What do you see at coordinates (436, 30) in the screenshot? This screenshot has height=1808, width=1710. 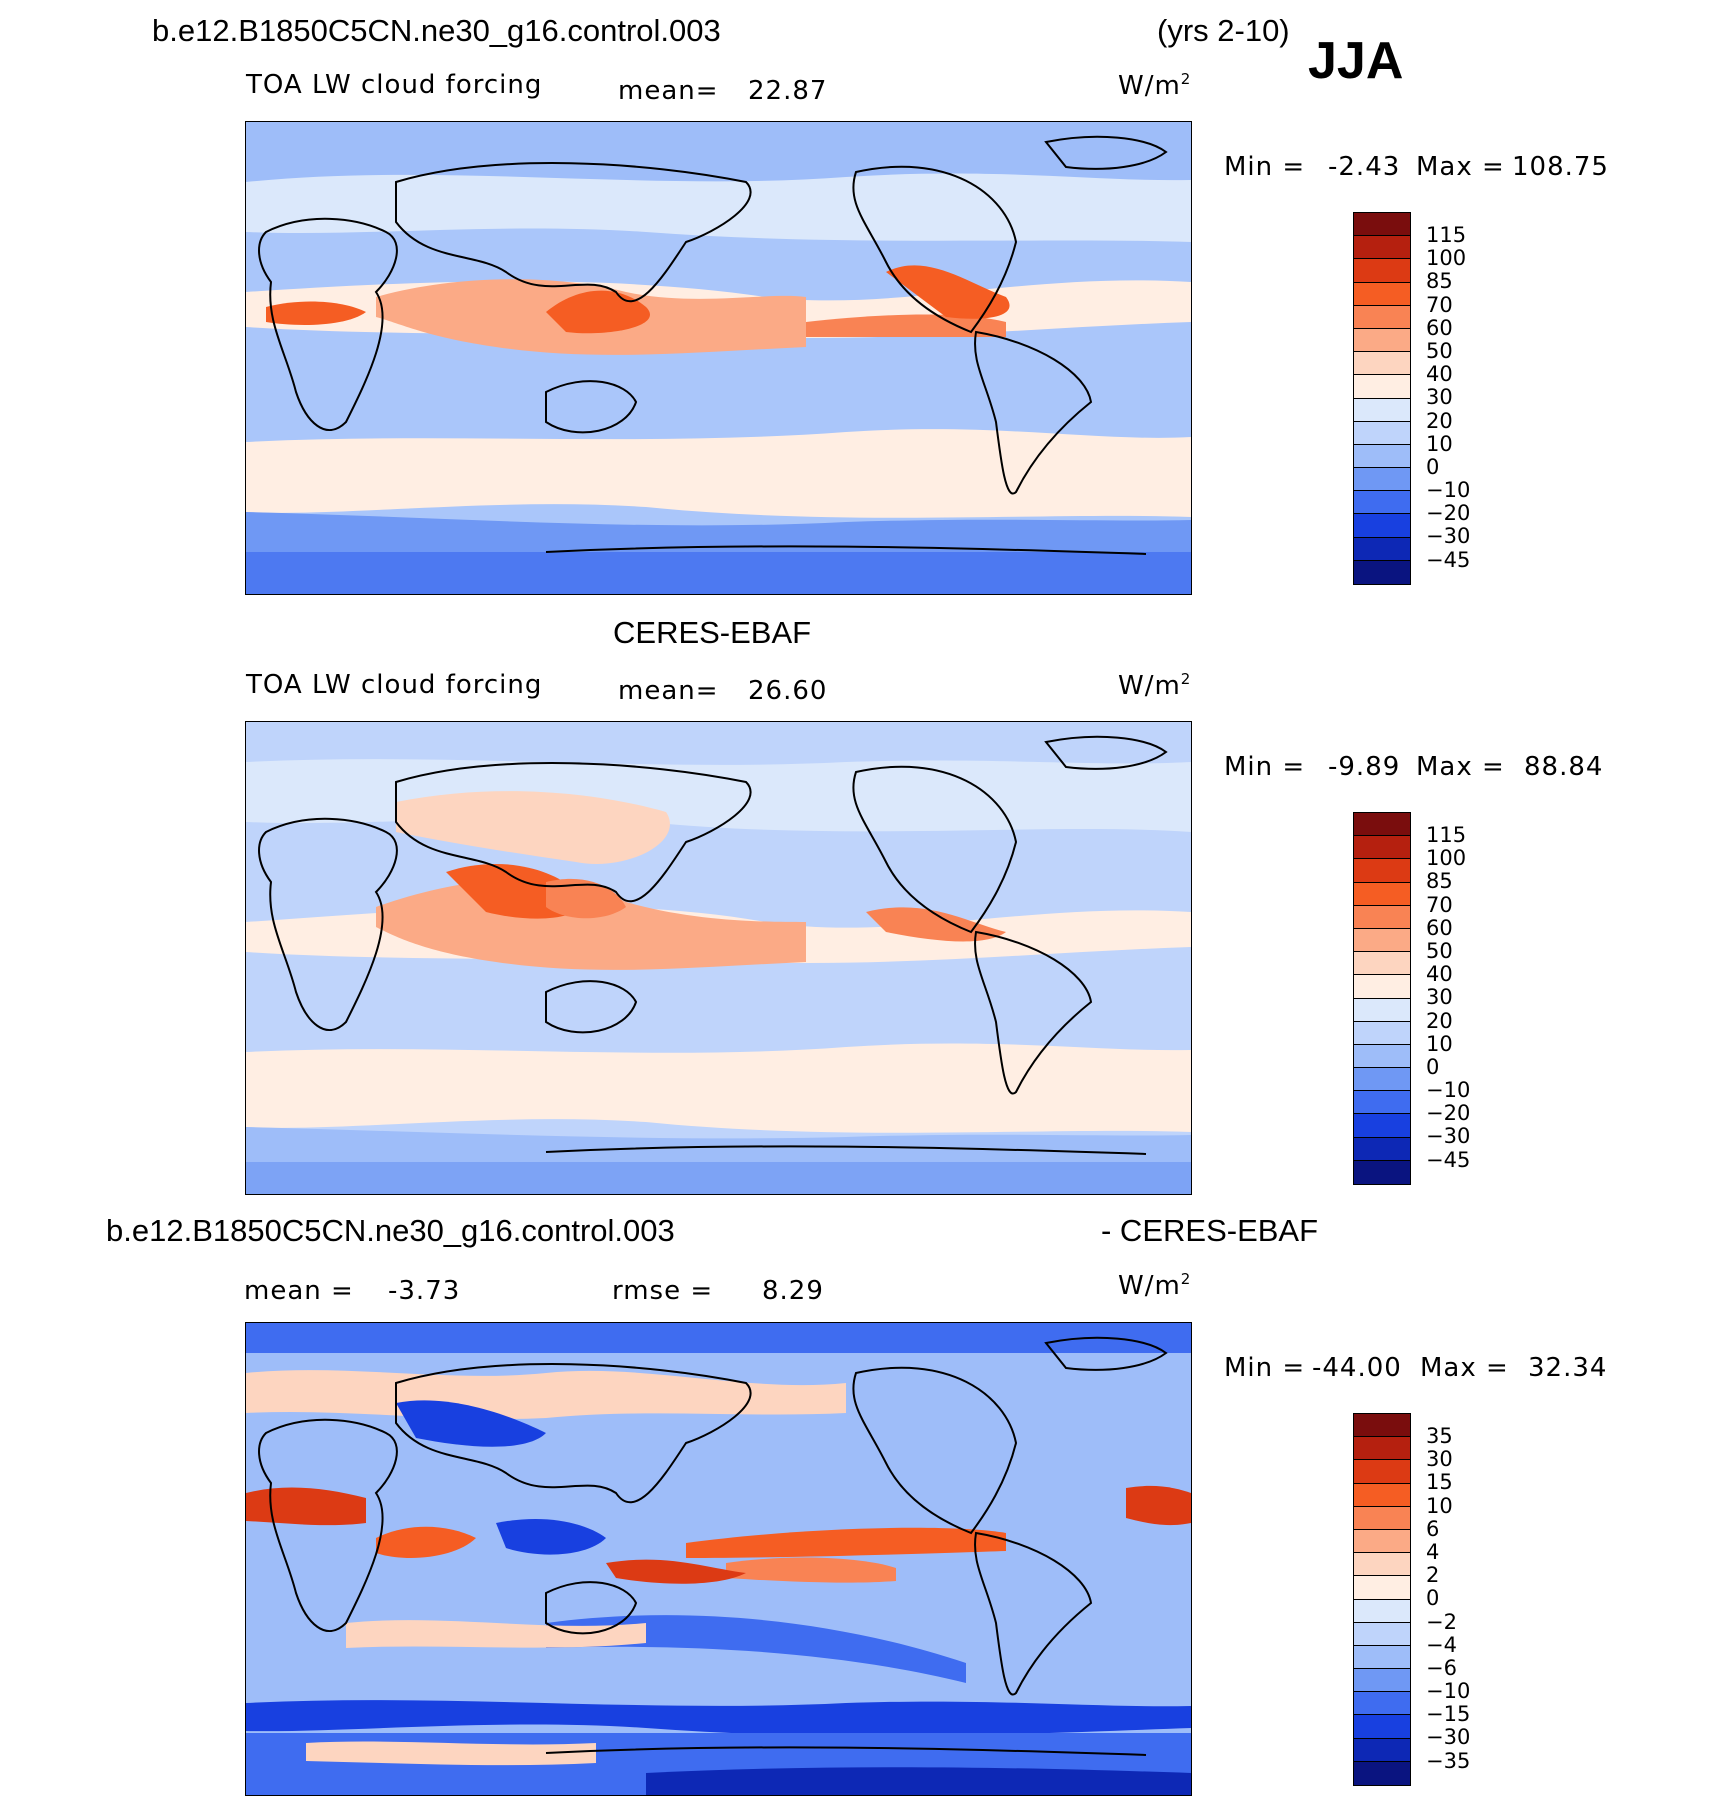 I see `case-title: b.e12.B1850C5CN.ne30_g16.control.003` at bounding box center [436, 30].